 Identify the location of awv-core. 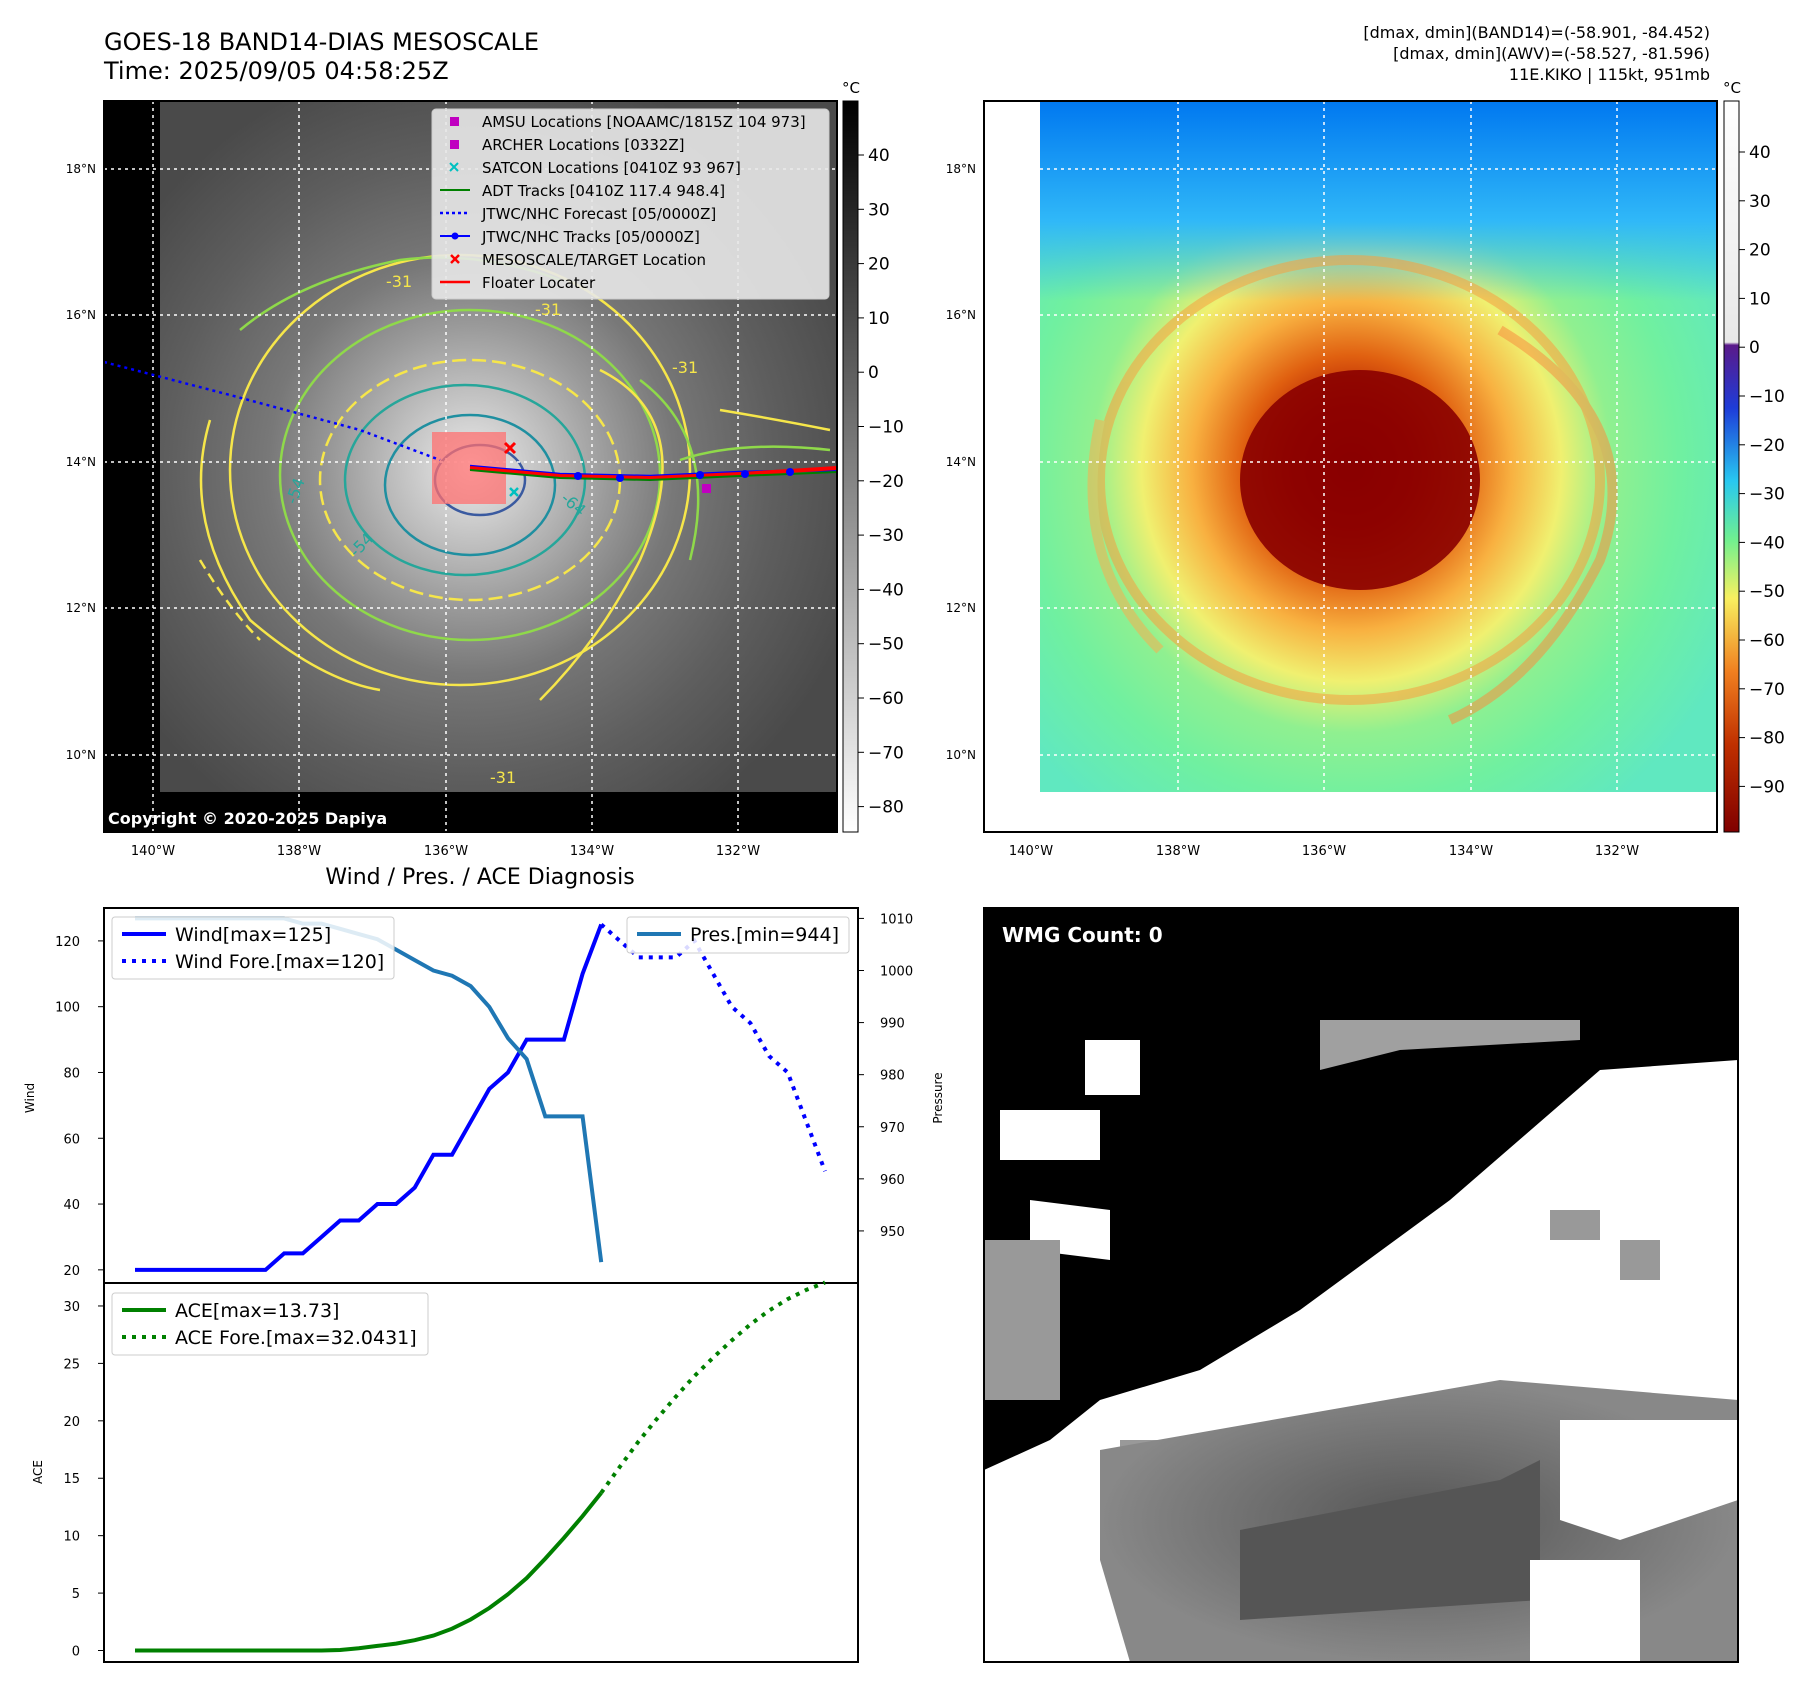
(1360, 480).